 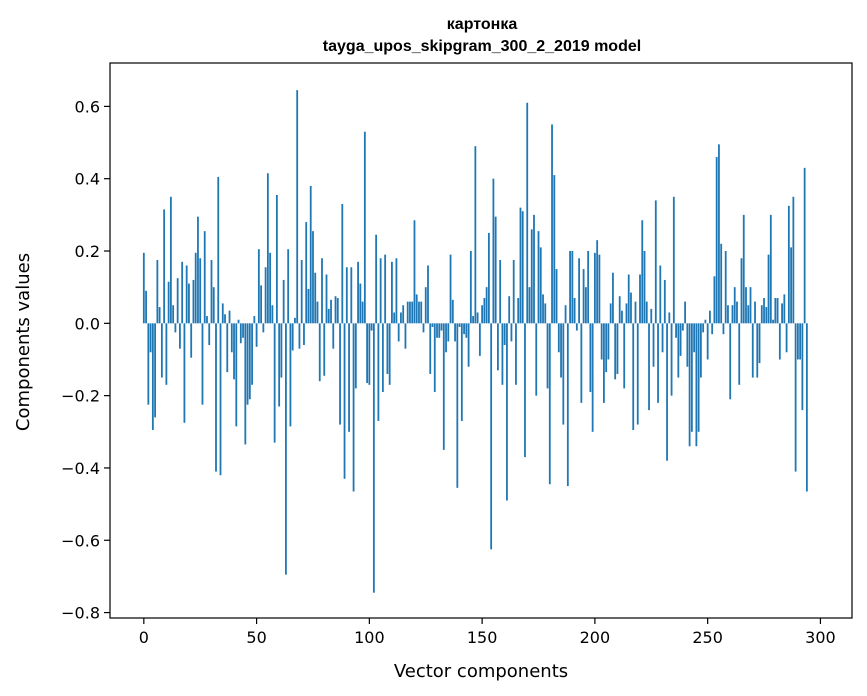 I want to click on x-tick-label: 200, so click(x=595, y=637).